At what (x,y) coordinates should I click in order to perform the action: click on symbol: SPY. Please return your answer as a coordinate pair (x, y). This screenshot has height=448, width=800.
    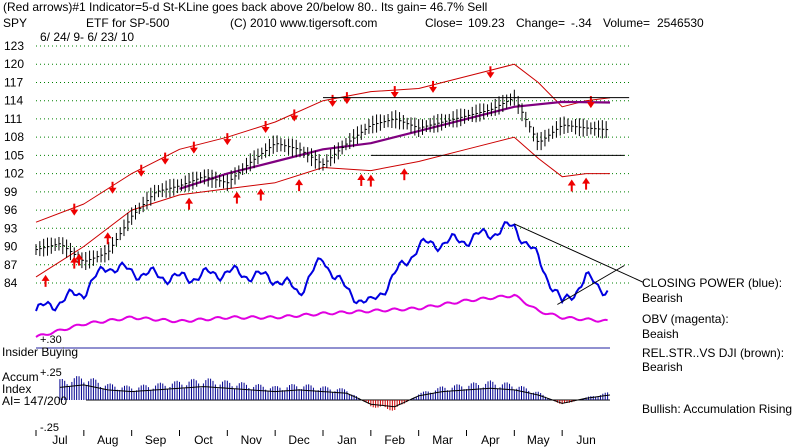
    Looking at the image, I should click on (15, 23).